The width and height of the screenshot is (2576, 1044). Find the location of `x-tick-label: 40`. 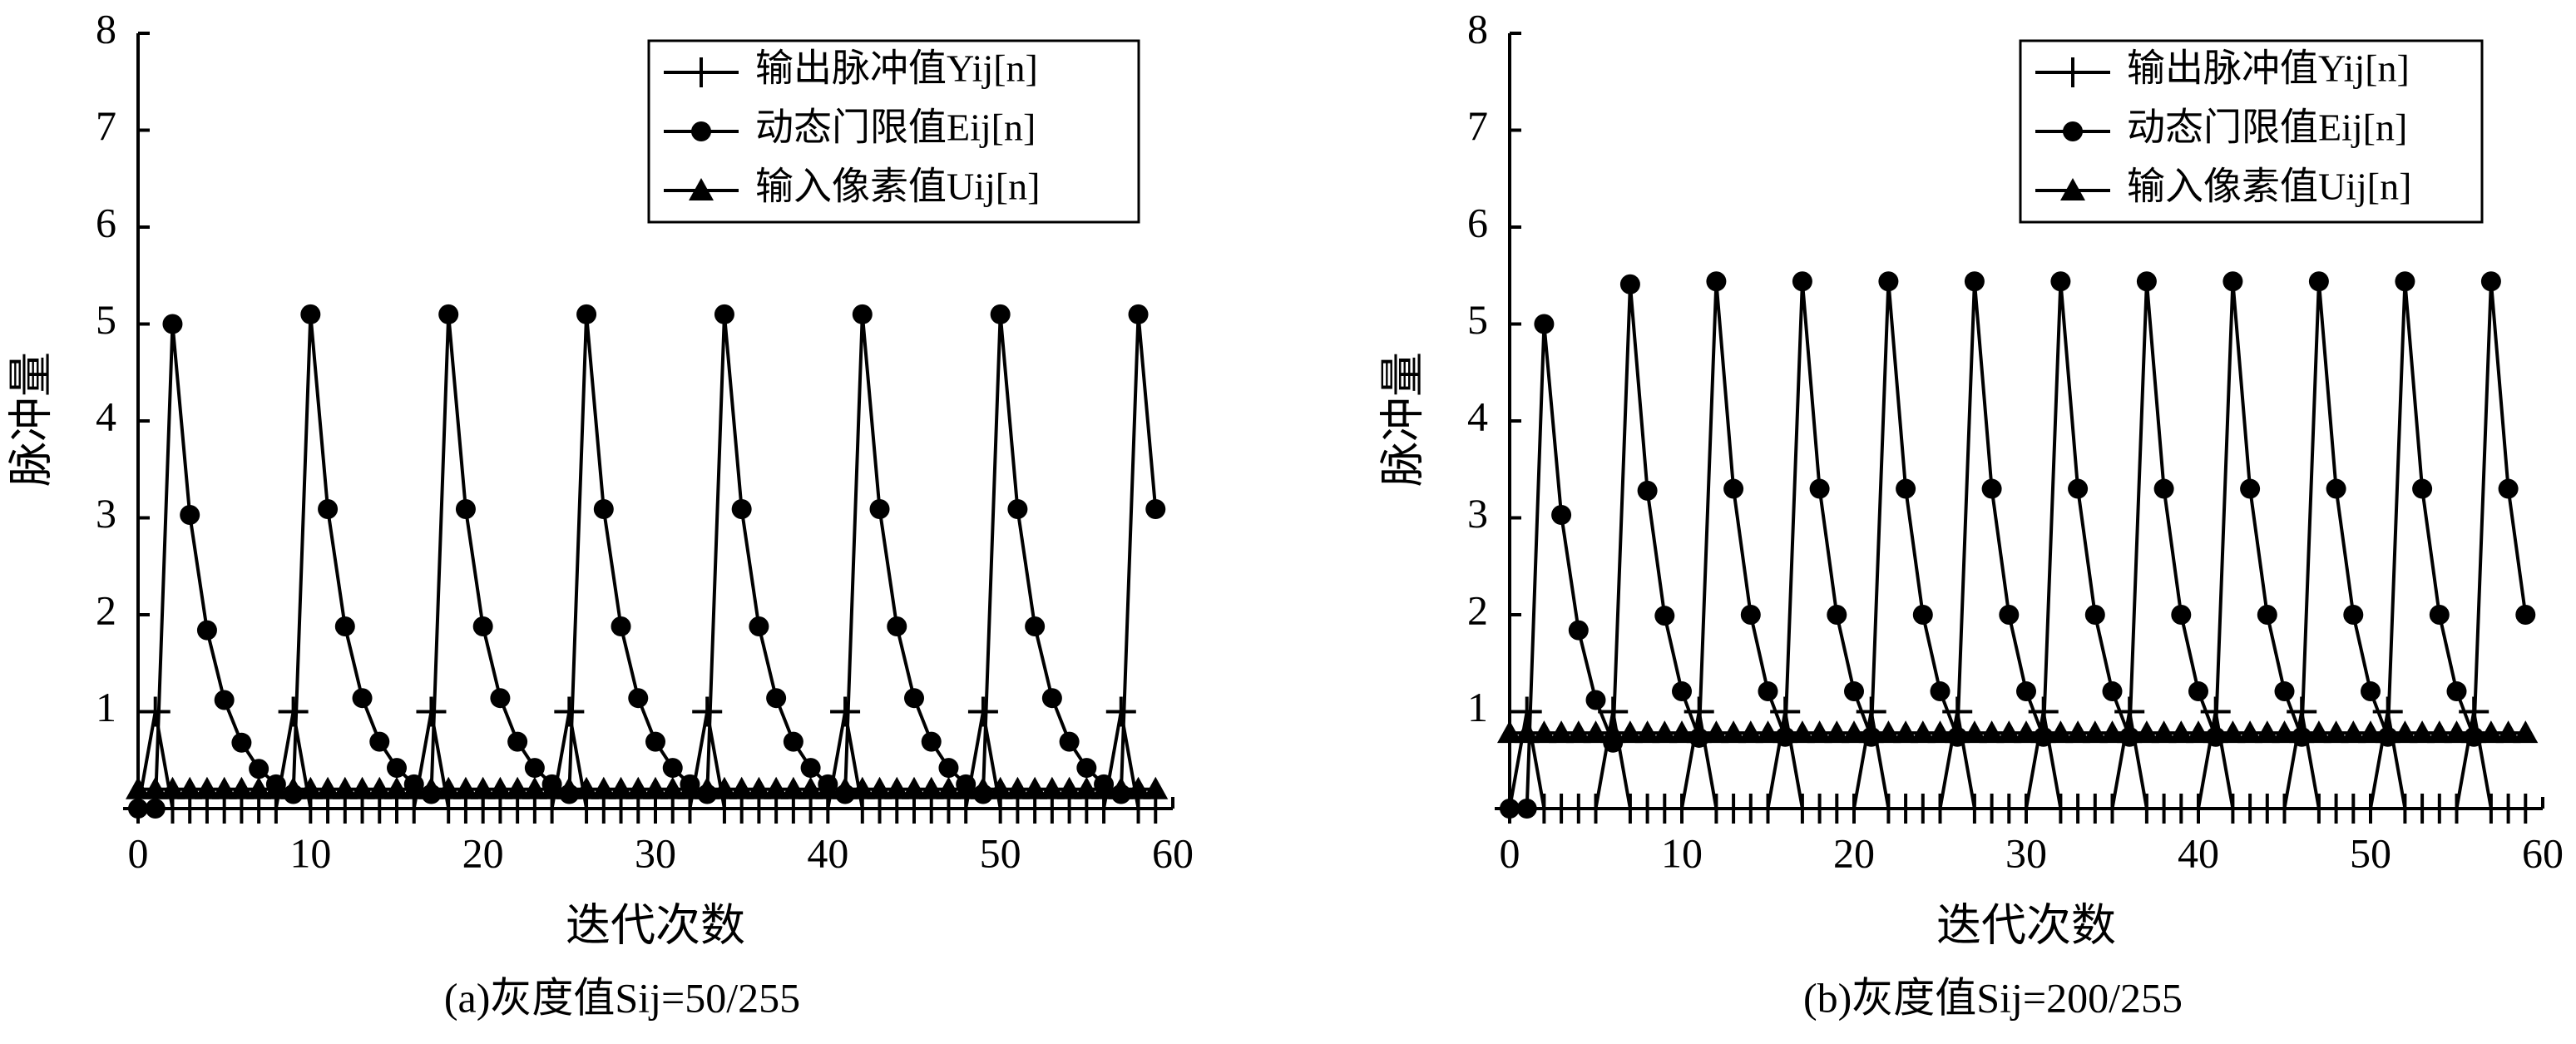

x-tick-label: 40 is located at coordinates (2198, 852).